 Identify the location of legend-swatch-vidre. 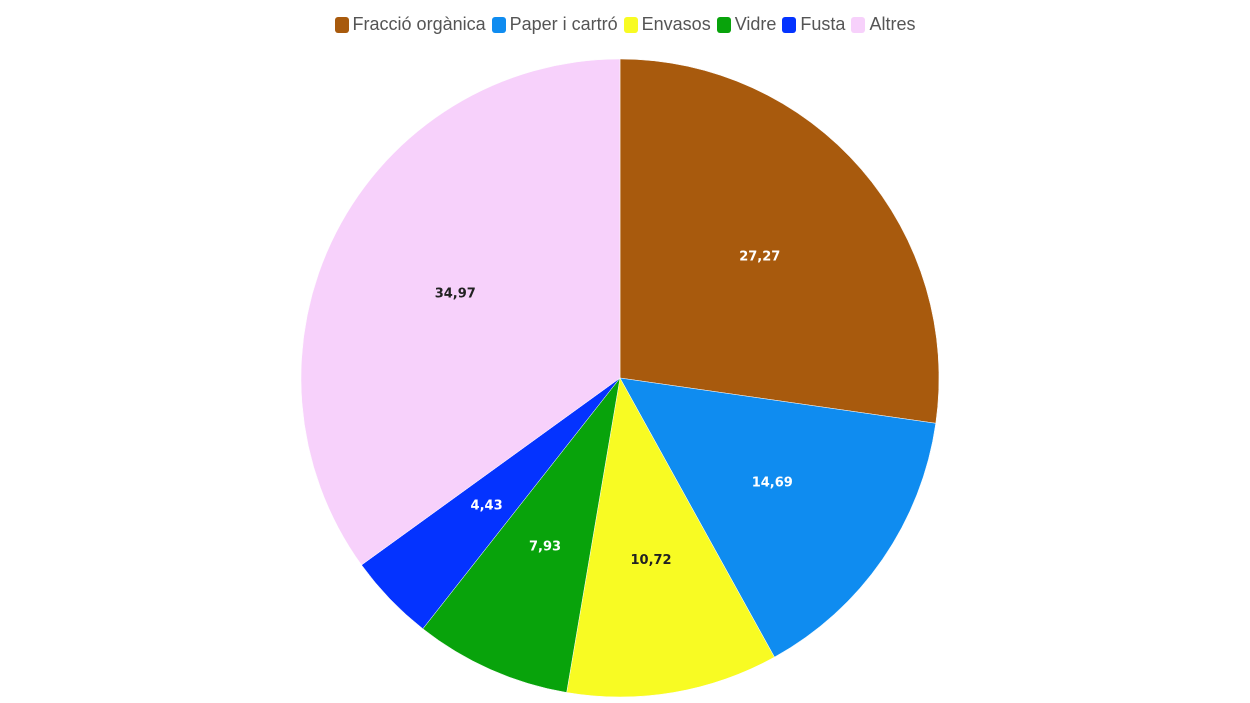
(723, 24).